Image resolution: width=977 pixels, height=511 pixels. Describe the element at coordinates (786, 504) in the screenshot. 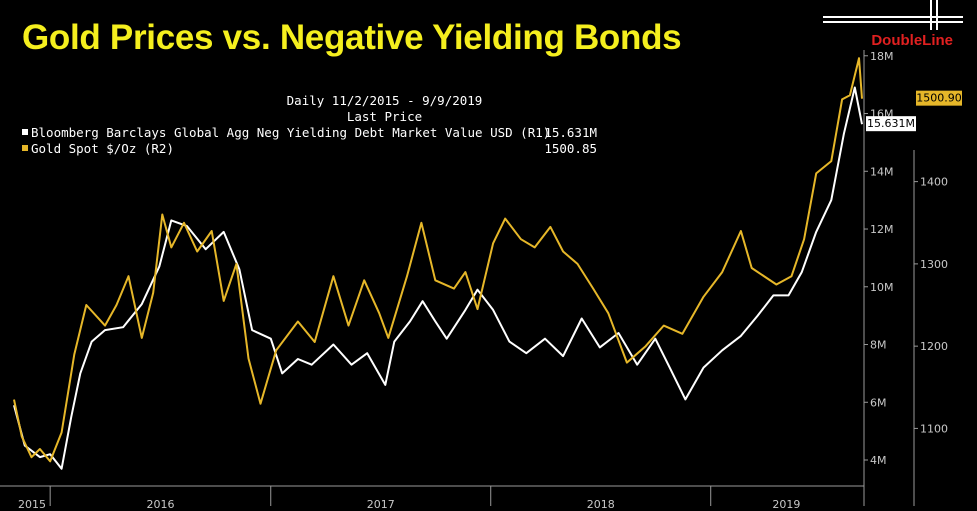

I see `x-tick-label: 2019` at that location.